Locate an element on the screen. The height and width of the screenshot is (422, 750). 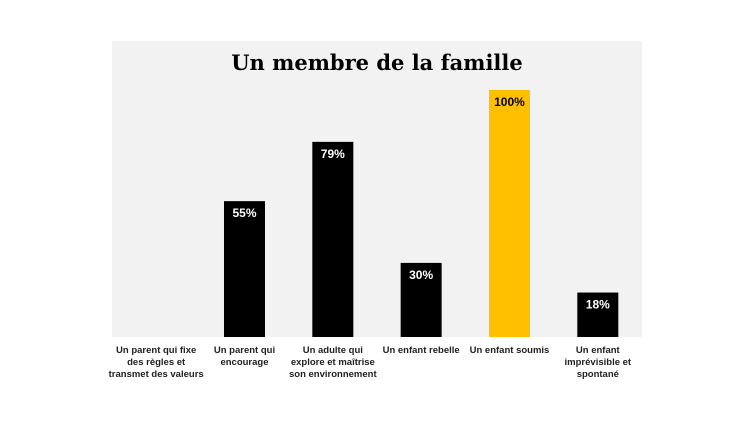
data-label-3: 79% is located at coordinates (333, 154).